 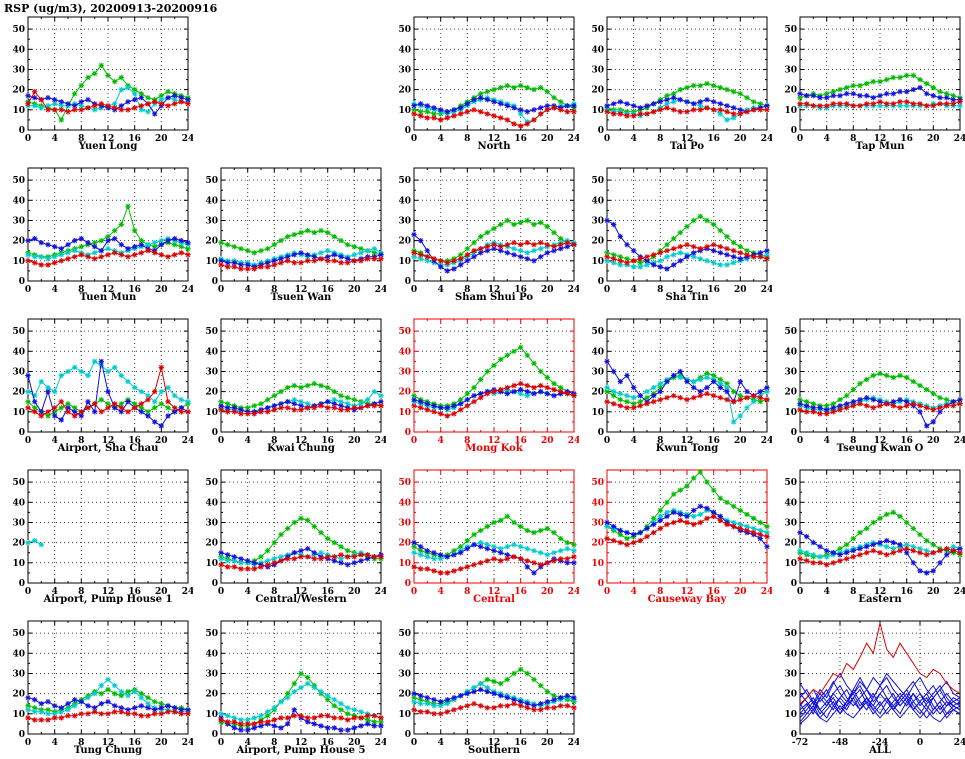 I want to click on station-label: Airport, Pump House 5, so click(x=300, y=750).